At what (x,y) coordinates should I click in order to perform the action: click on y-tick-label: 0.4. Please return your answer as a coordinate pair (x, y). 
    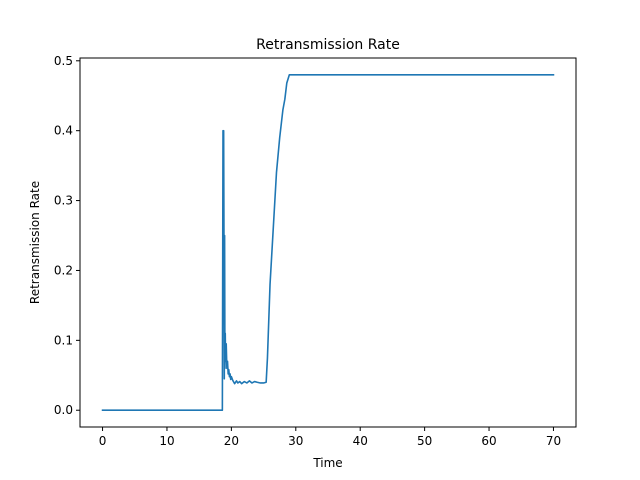
    Looking at the image, I should click on (63, 131).